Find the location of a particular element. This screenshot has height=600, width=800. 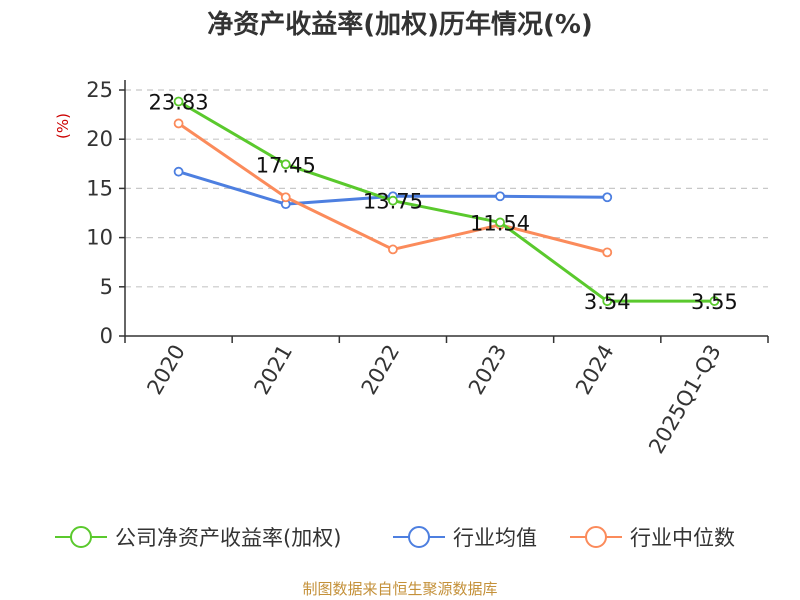

x-tick-label: 2025Q1-Q3 is located at coordinates (685, 399).